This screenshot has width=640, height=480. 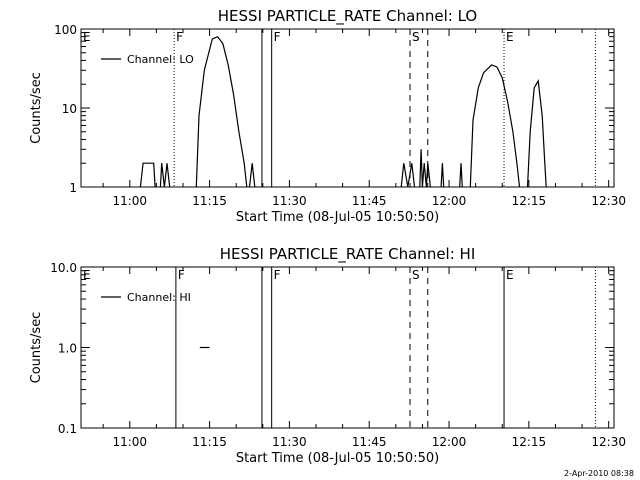 What do you see at coordinates (348, 254) in the screenshot?
I see `chart-title: HESSI PARTICLE_RATE Channel: HI` at bounding box center [348, 254].